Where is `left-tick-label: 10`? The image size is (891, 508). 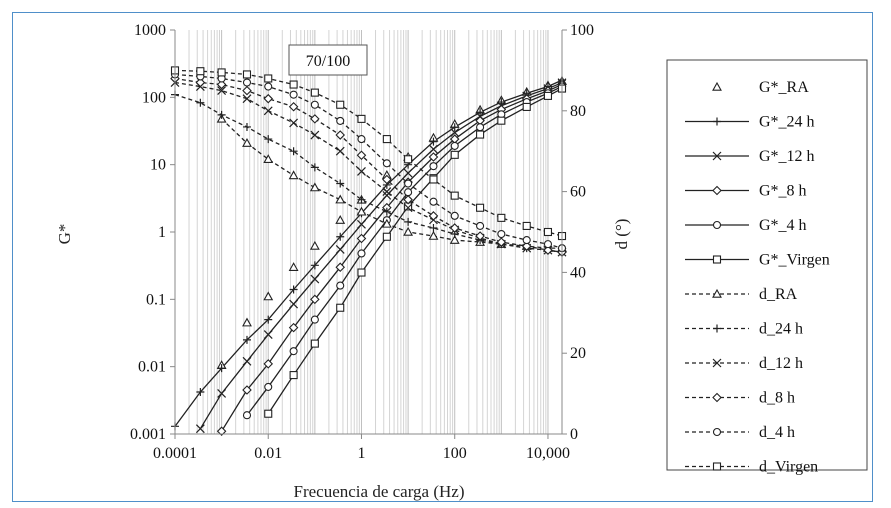
left-tick-label: 10 is located at coordinates (158, 165).